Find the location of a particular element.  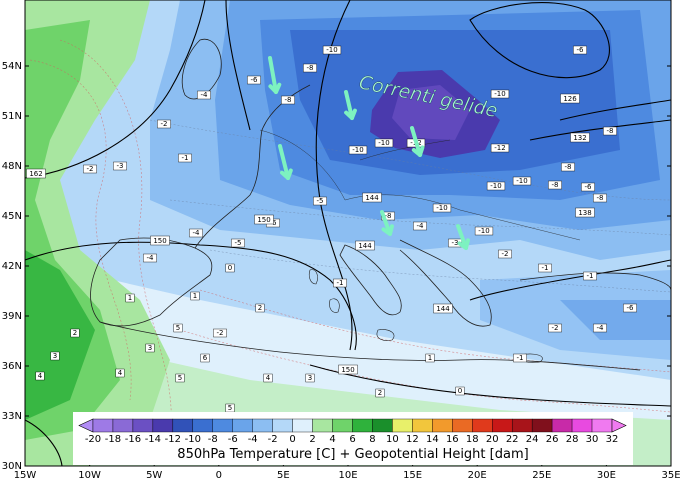

longitude-label: 15W is located at coordinates (25, 475).